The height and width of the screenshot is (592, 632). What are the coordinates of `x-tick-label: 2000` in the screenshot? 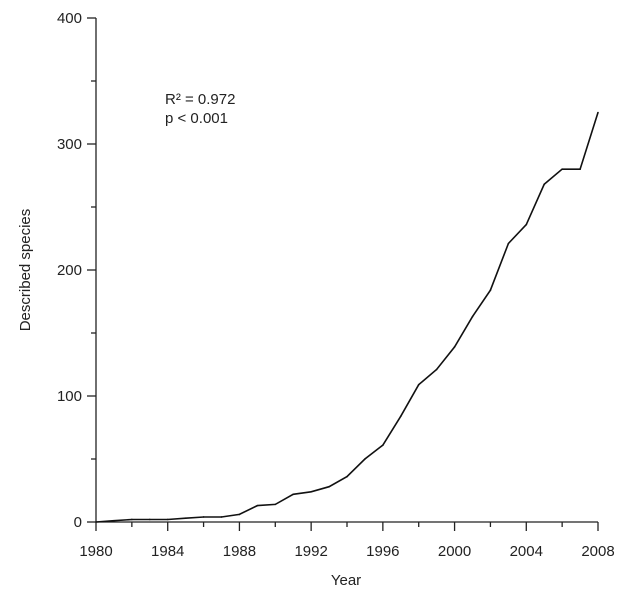 It's located at (454, 551).